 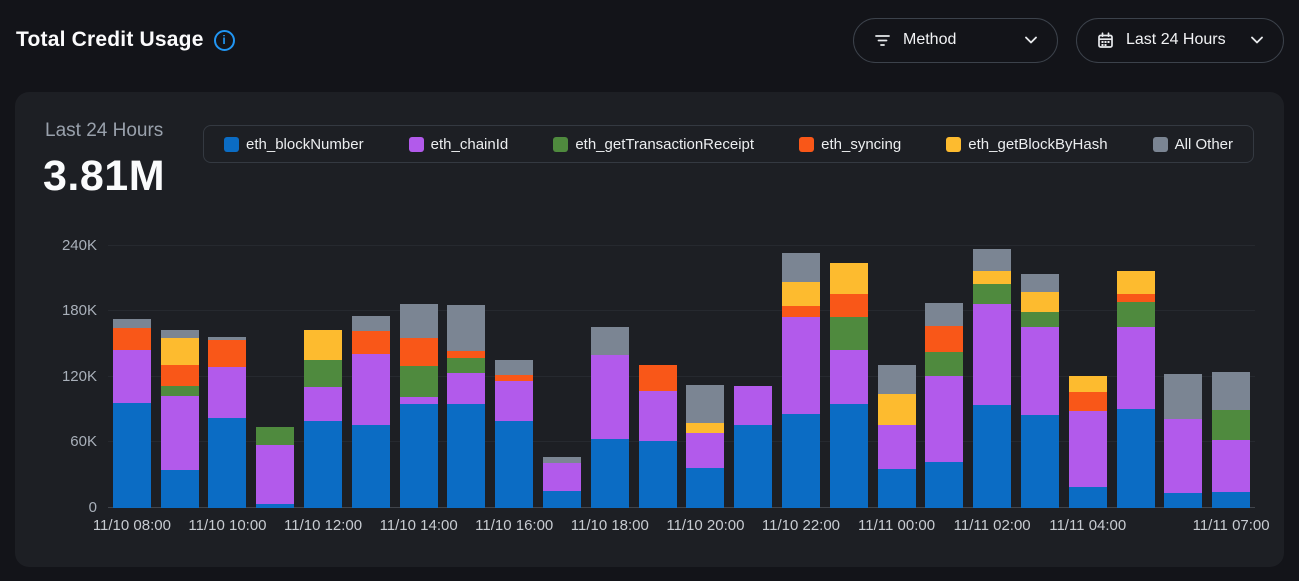 What do you see at coordinates (1176, 39) in the screenshot?
I see `date-range-label: Last 24 Hours` at bounding box center [1176, 39].